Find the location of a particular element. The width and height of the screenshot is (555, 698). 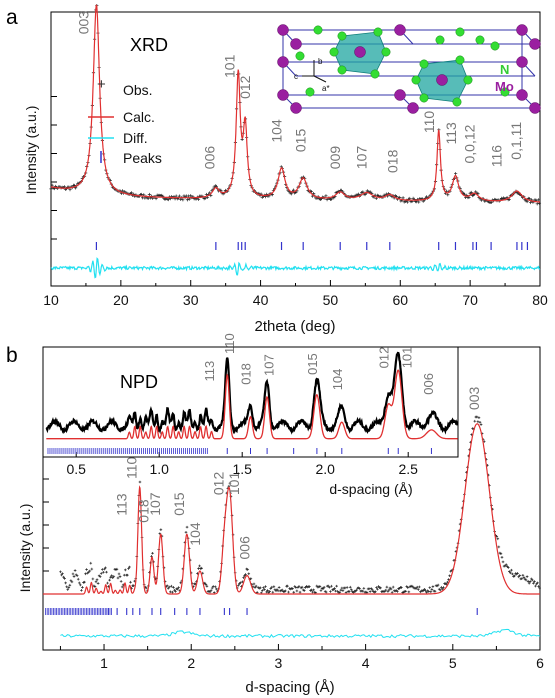

panel-a-x-tick-label: 40 is located at coordinates (261, 300).